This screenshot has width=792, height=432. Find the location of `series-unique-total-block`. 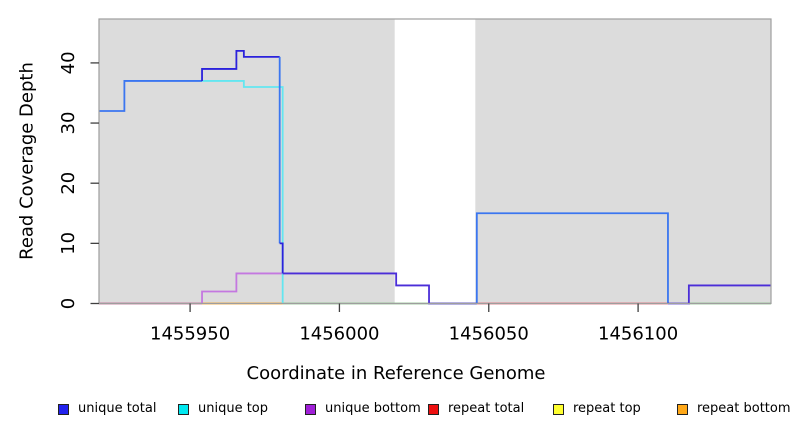

series-unique-total-block is located at coordinates (572, 258).